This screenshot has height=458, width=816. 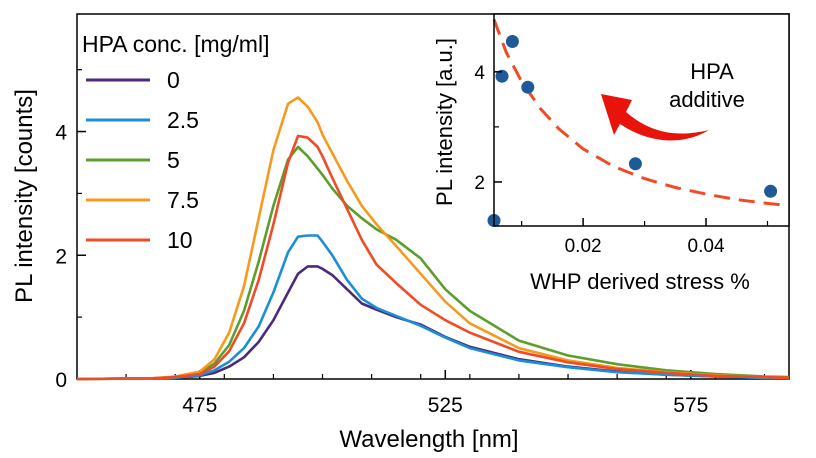 What do you see at coordinates (183, 120) in the screenshot?
I see `legend-label: 2.5` at bounding box center [183, 120].